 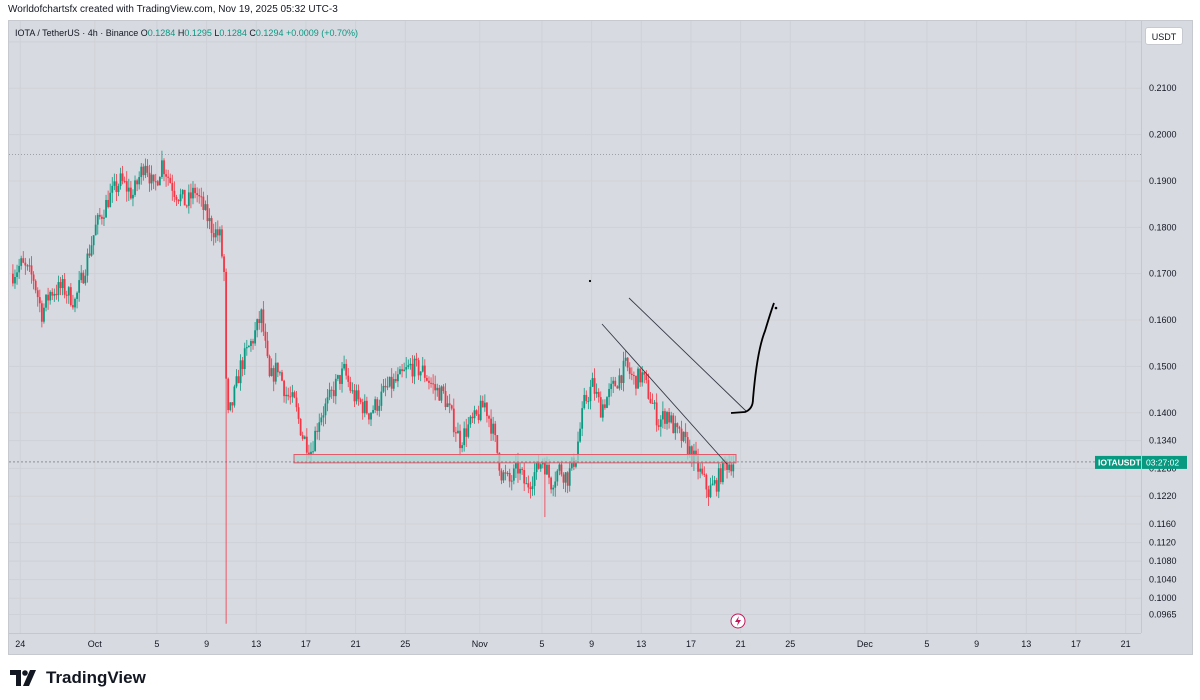 What do you see at coordinates (1118, 462) in the screenshot?
I see `symbol-tag-name-bg` at bounding box center [1118, 462].